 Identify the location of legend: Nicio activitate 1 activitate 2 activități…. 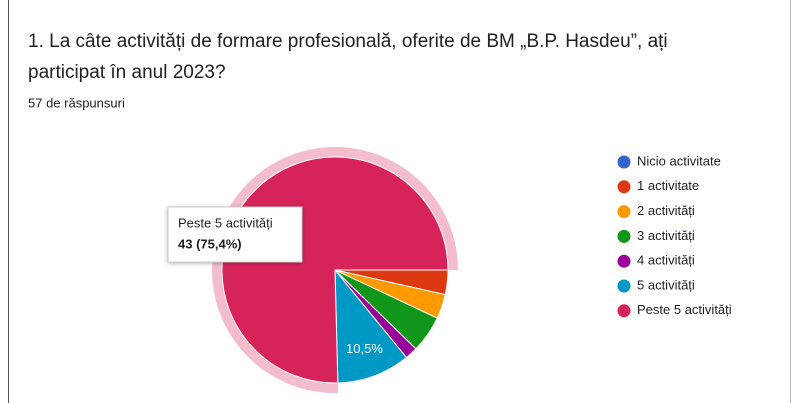
(674, 235).